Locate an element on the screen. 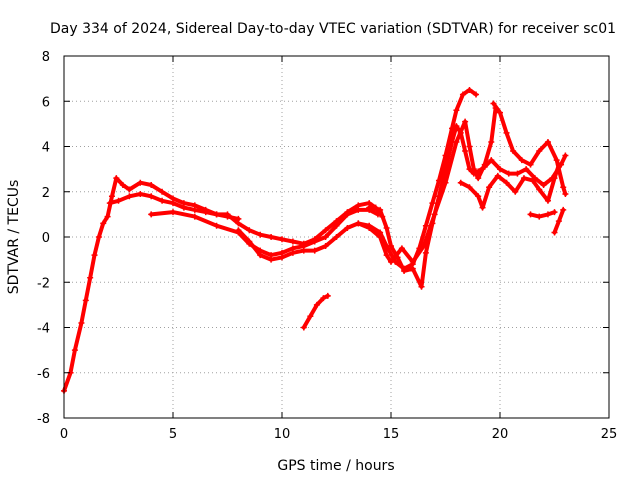 The height and width of the screenshot is (480, 640). y-tick-label: 8 is located at coordinates (46, 57).